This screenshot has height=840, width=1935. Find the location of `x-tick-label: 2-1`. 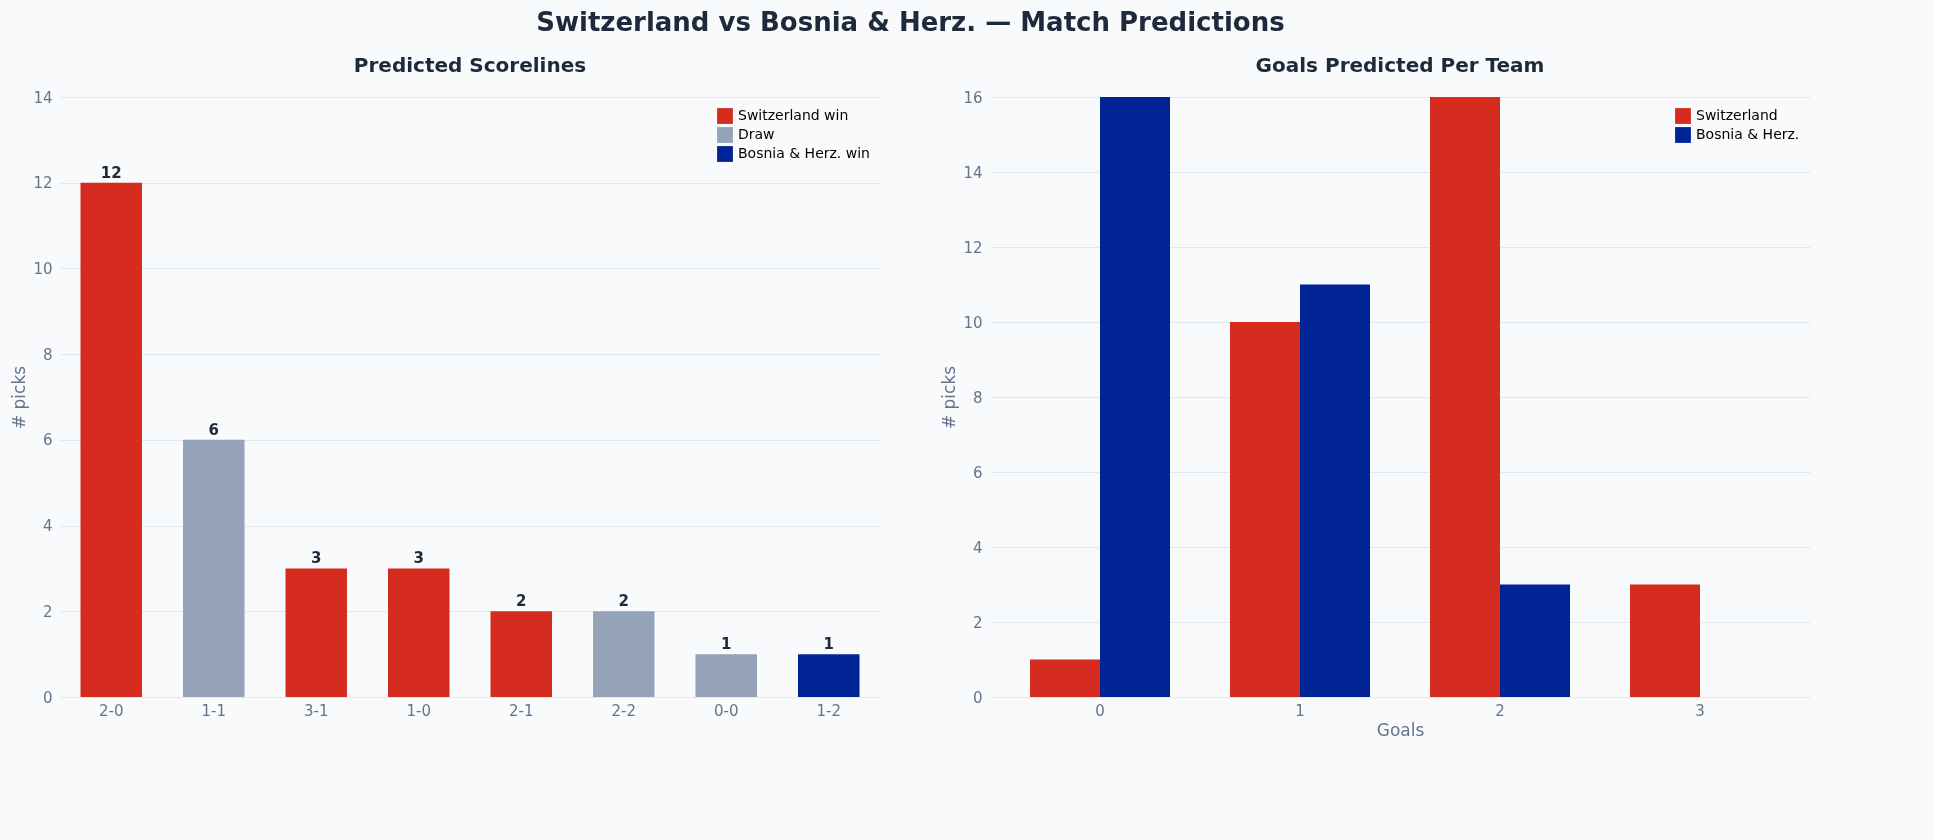

x-tick-label: 2-1 is located at coordinates (521, 710).